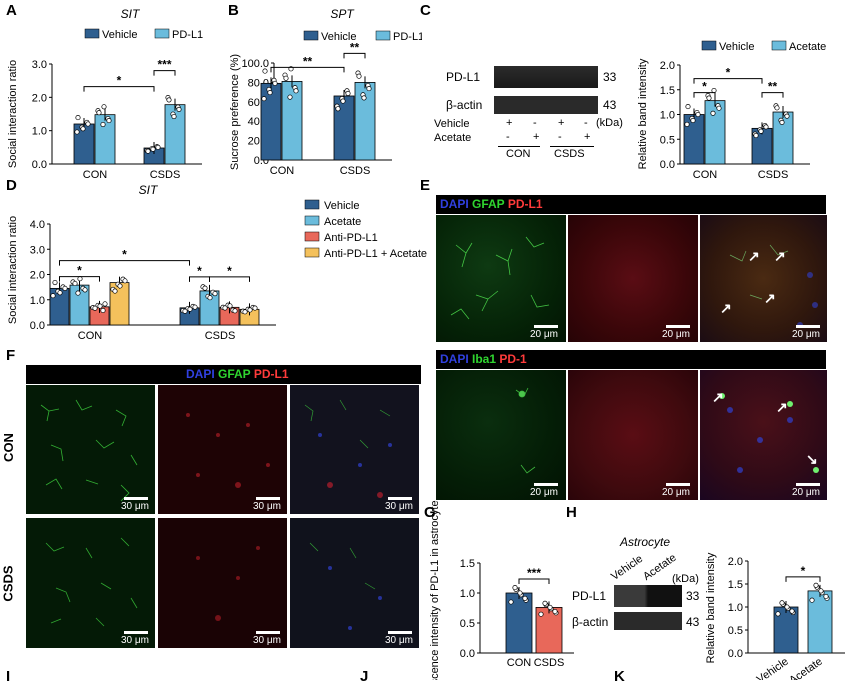  Describe the element at coordinates (90, 449) in the screenshot. I see `micro-f-con-green: 30 μm` at that location.